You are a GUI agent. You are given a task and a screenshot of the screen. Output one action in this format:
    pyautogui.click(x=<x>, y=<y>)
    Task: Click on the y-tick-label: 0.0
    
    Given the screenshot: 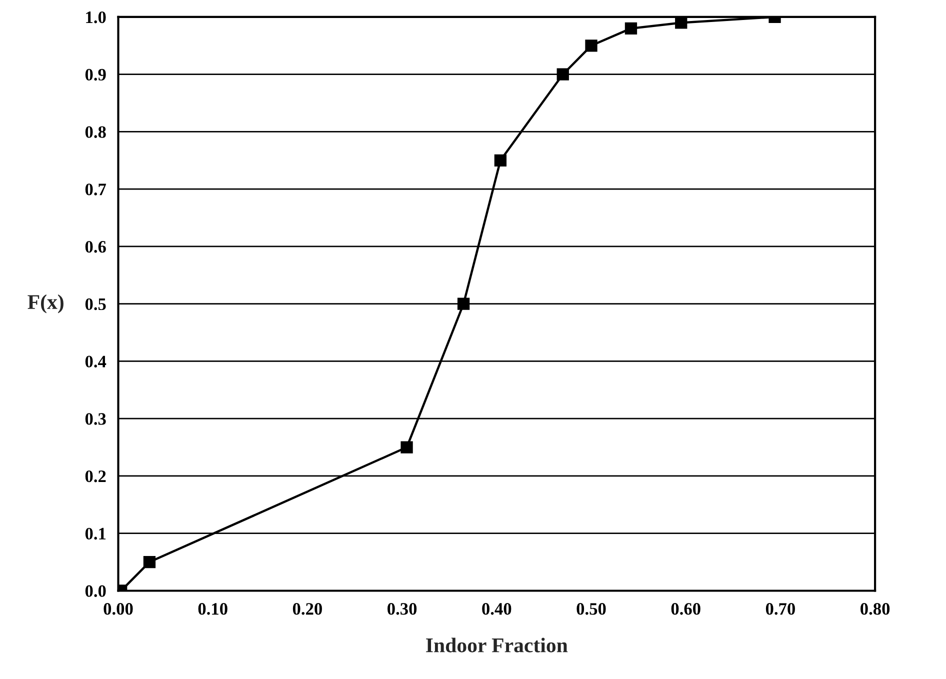 What is the action you would take?
    pyautogui.click(x=95, y=591)
    